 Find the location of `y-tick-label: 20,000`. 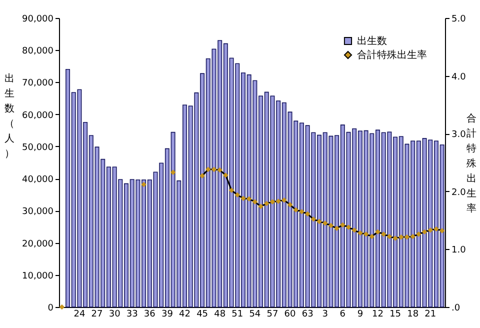

y-tick-label: 20,000 is located at coordinates (38, 244).